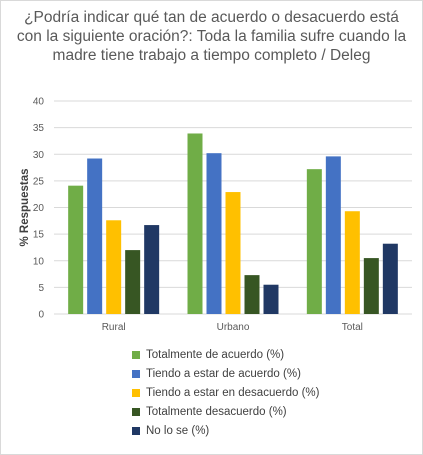 The height and width of the screenshot is (455, 423). I want to click on y-tick-label: 40, so click(39, 102).